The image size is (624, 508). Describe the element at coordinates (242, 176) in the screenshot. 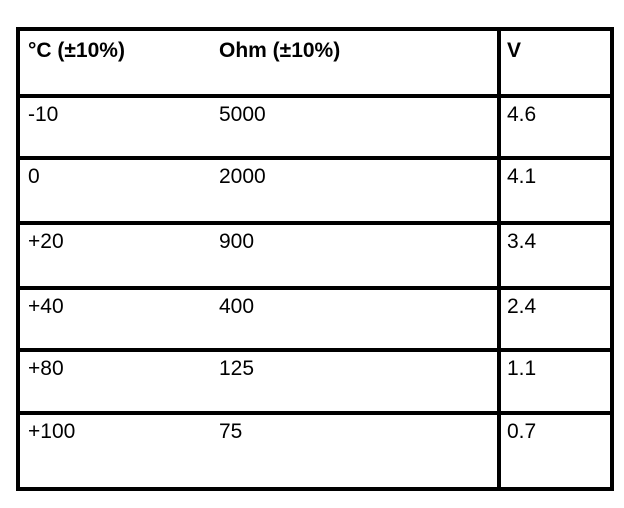

I see `table-cell: 2000` at that location.